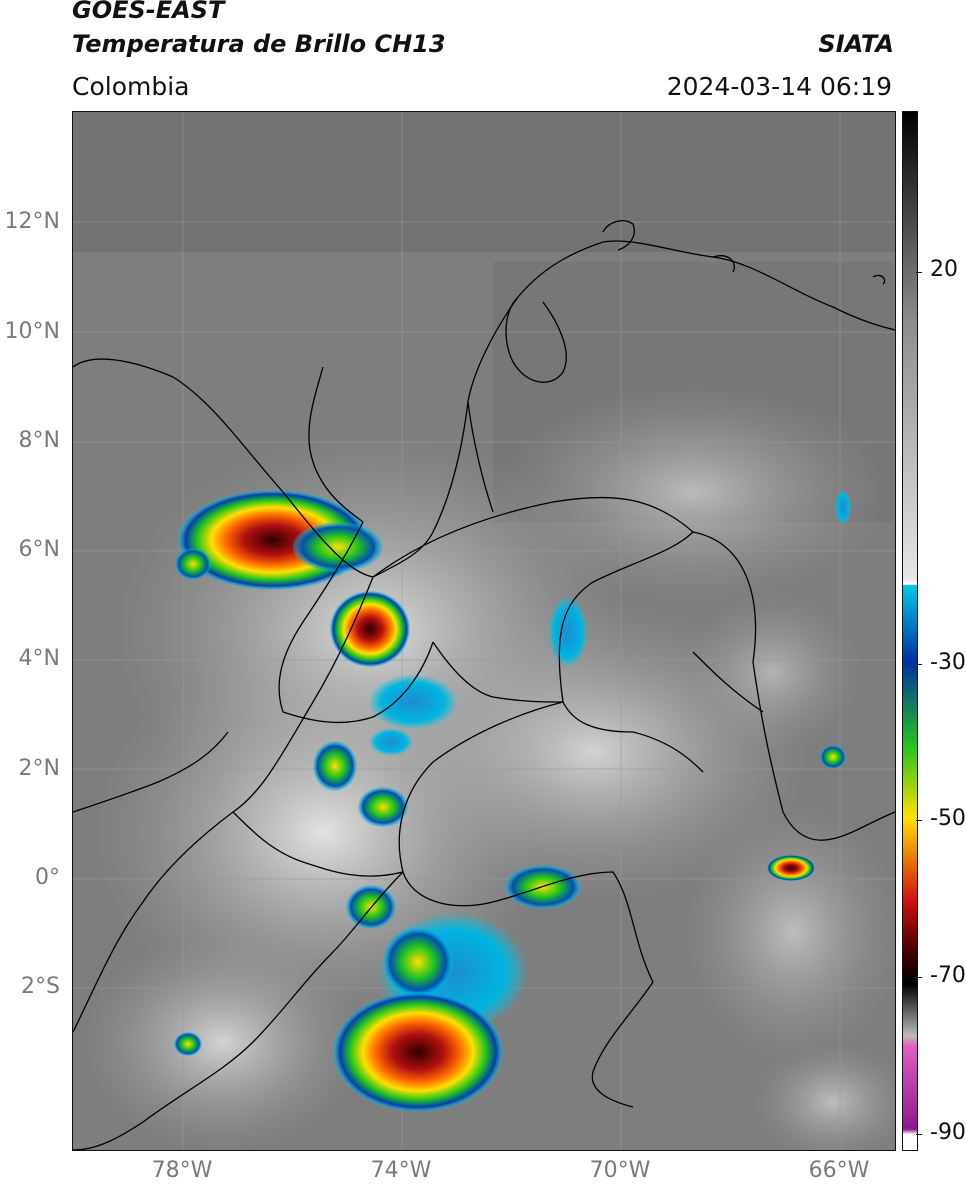 Image resolution: width=966 pixels, height=1190 pixels. What do you see at coordinates (32, 331) in the screenshot?
I see `lat-label-10n: 10°N` at bounding box center [32, 331].